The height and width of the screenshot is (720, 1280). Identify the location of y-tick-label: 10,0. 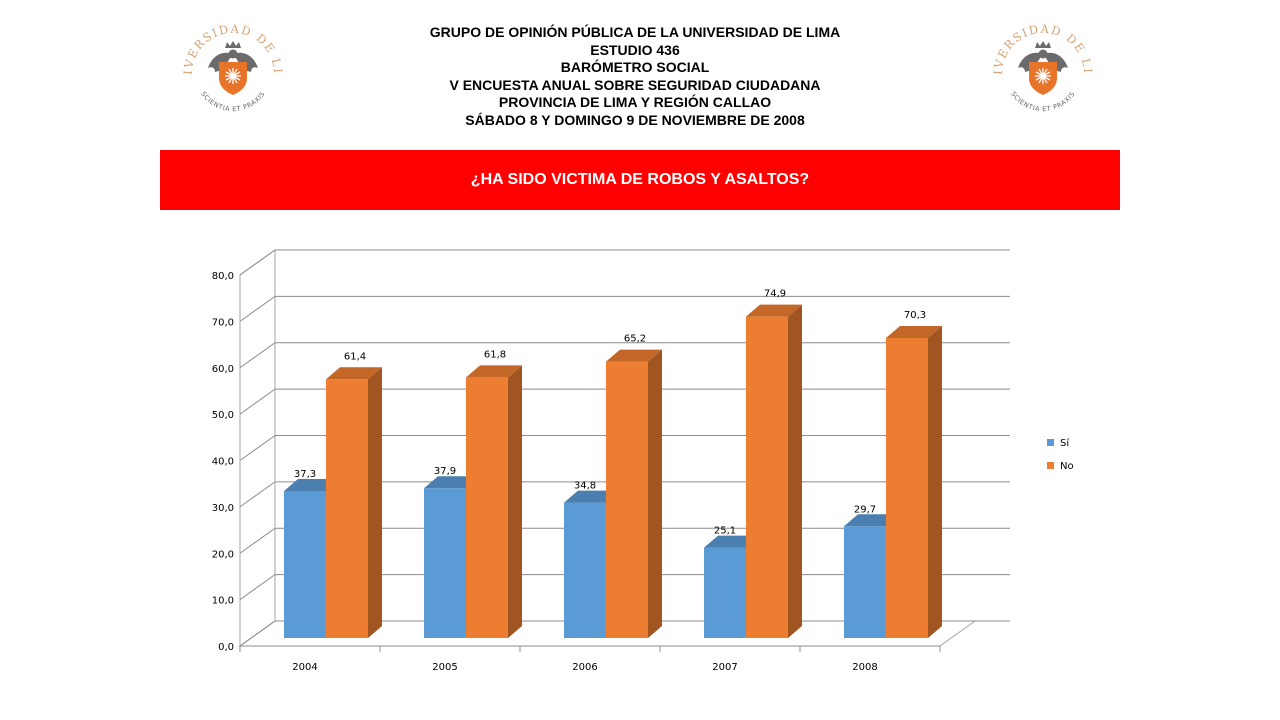
(223, 601).